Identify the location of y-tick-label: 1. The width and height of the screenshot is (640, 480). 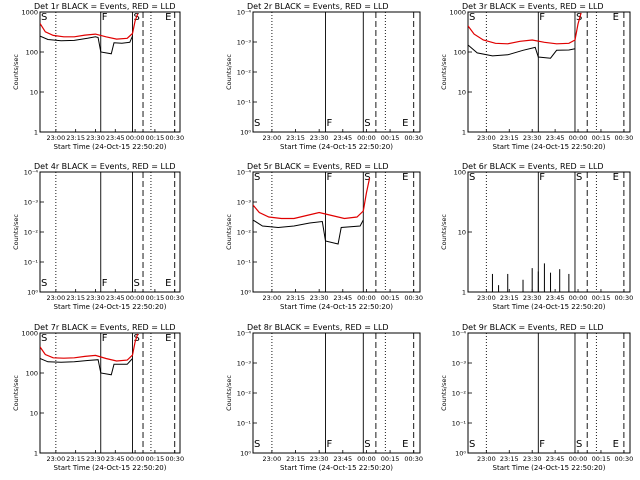
(464, 293).